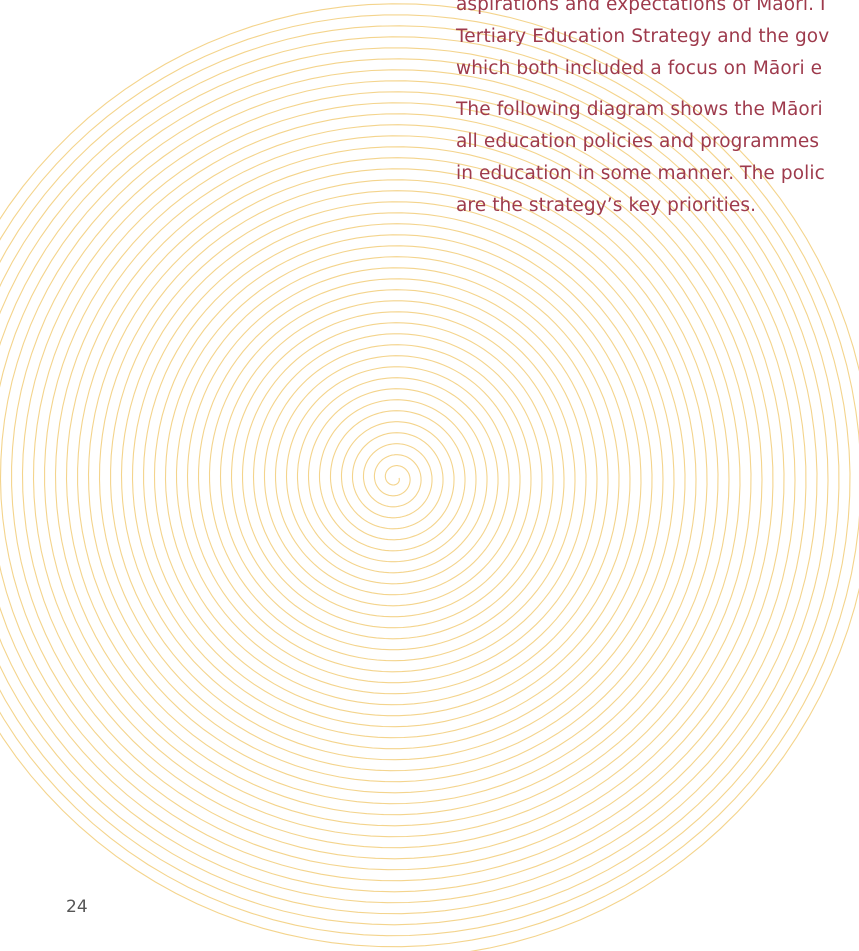 Image resolution: width=859 pixels, height=951 pixels. I want to click on text-line: in education in some manner. The polic, so click(640, 173).